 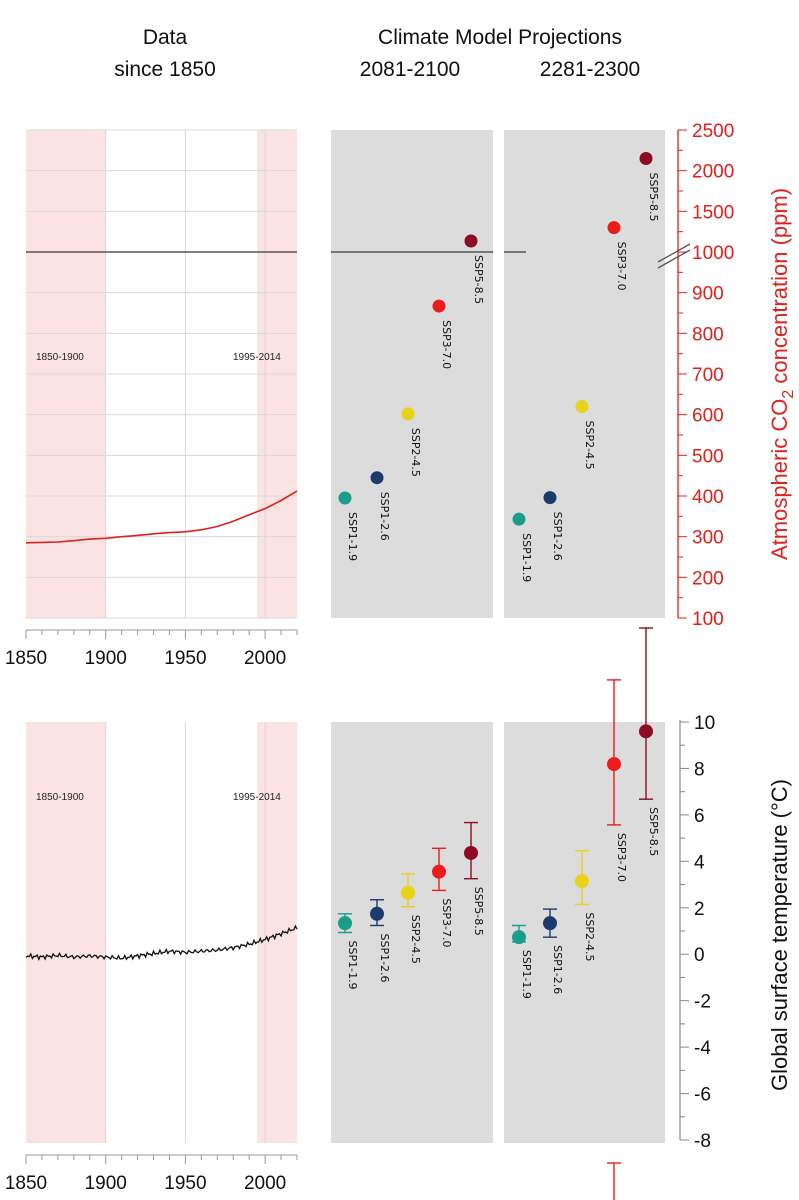 What do you see at coordinates (165, 37) in the screenshot?
I see `data-title: Data` at bounding box center [165, 37].